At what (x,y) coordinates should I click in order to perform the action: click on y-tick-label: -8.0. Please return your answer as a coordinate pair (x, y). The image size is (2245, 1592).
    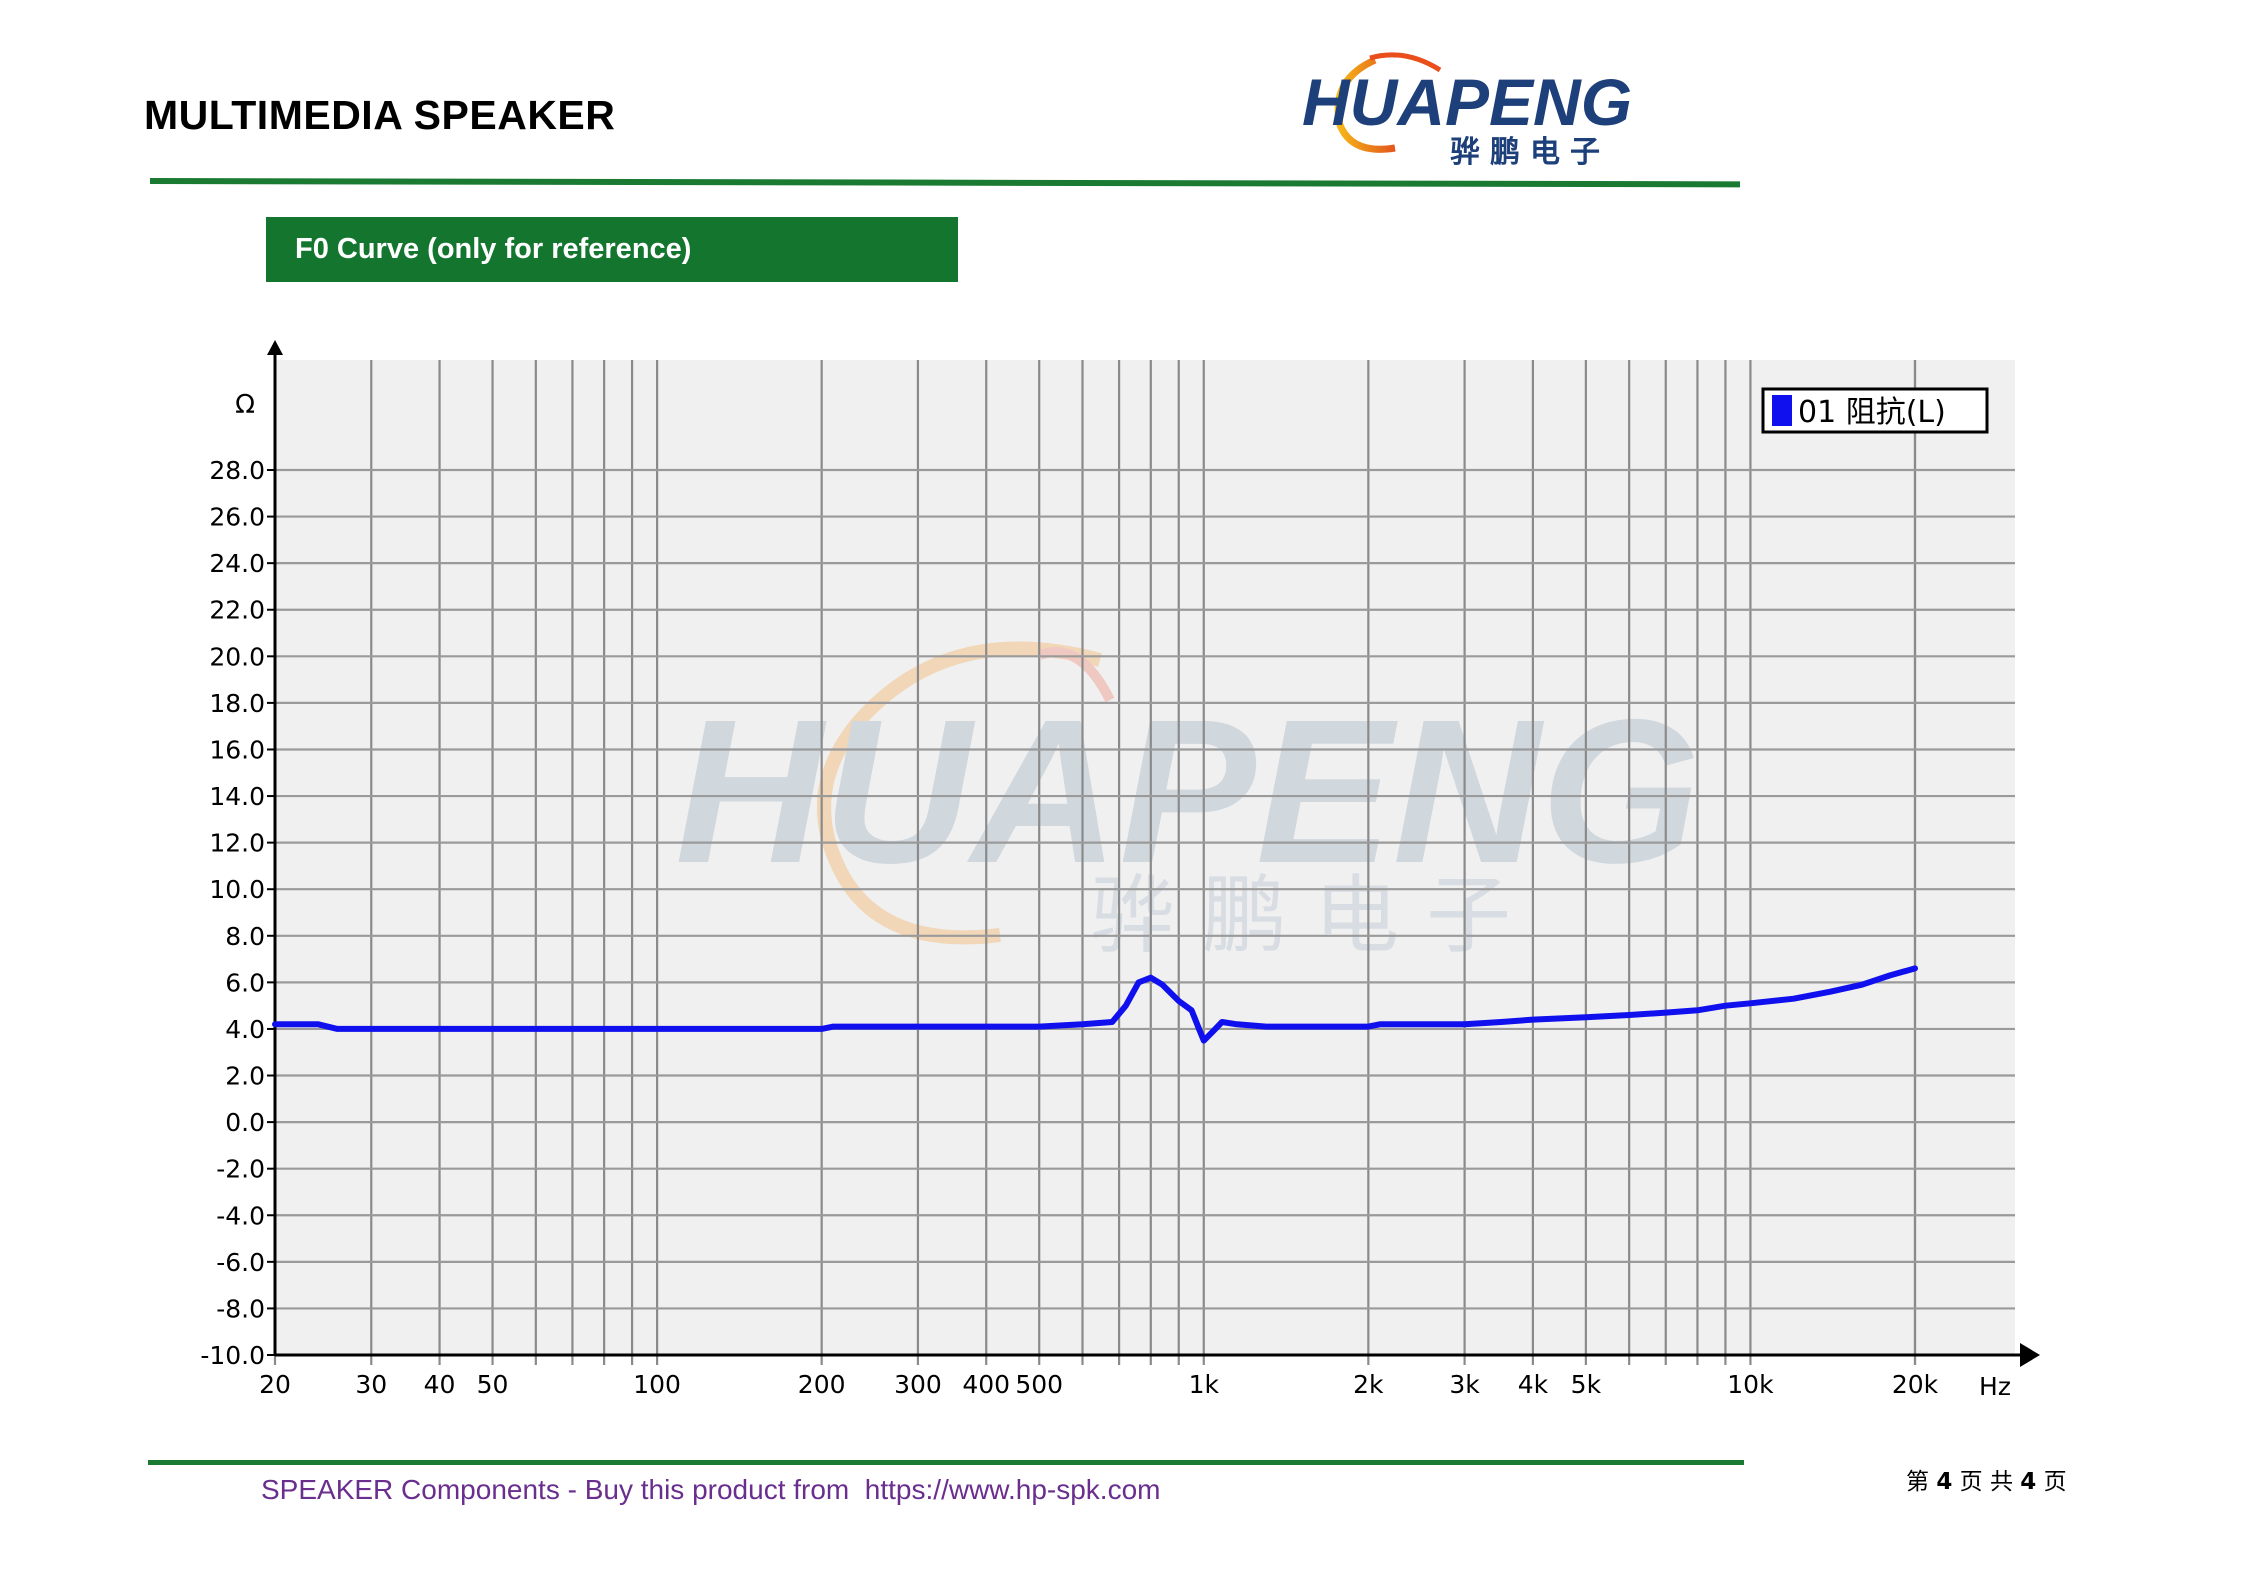
    Looking at the image, I should click on (240, 1308).